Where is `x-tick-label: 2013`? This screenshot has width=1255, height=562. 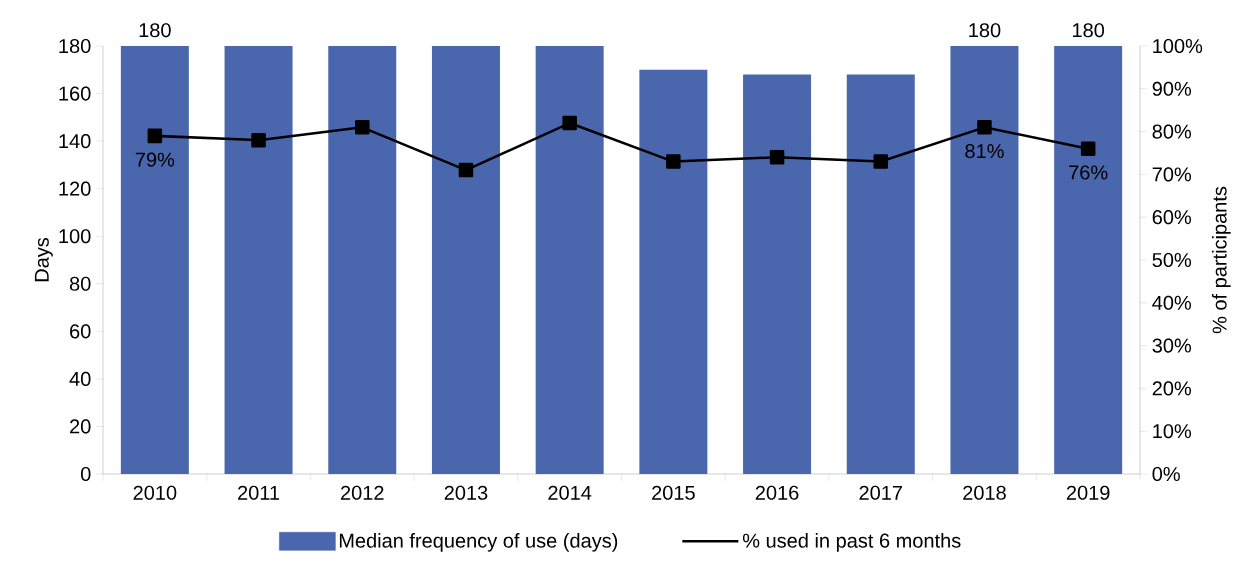
x-tick-label: 2013 is located at coordinates (466, 492).